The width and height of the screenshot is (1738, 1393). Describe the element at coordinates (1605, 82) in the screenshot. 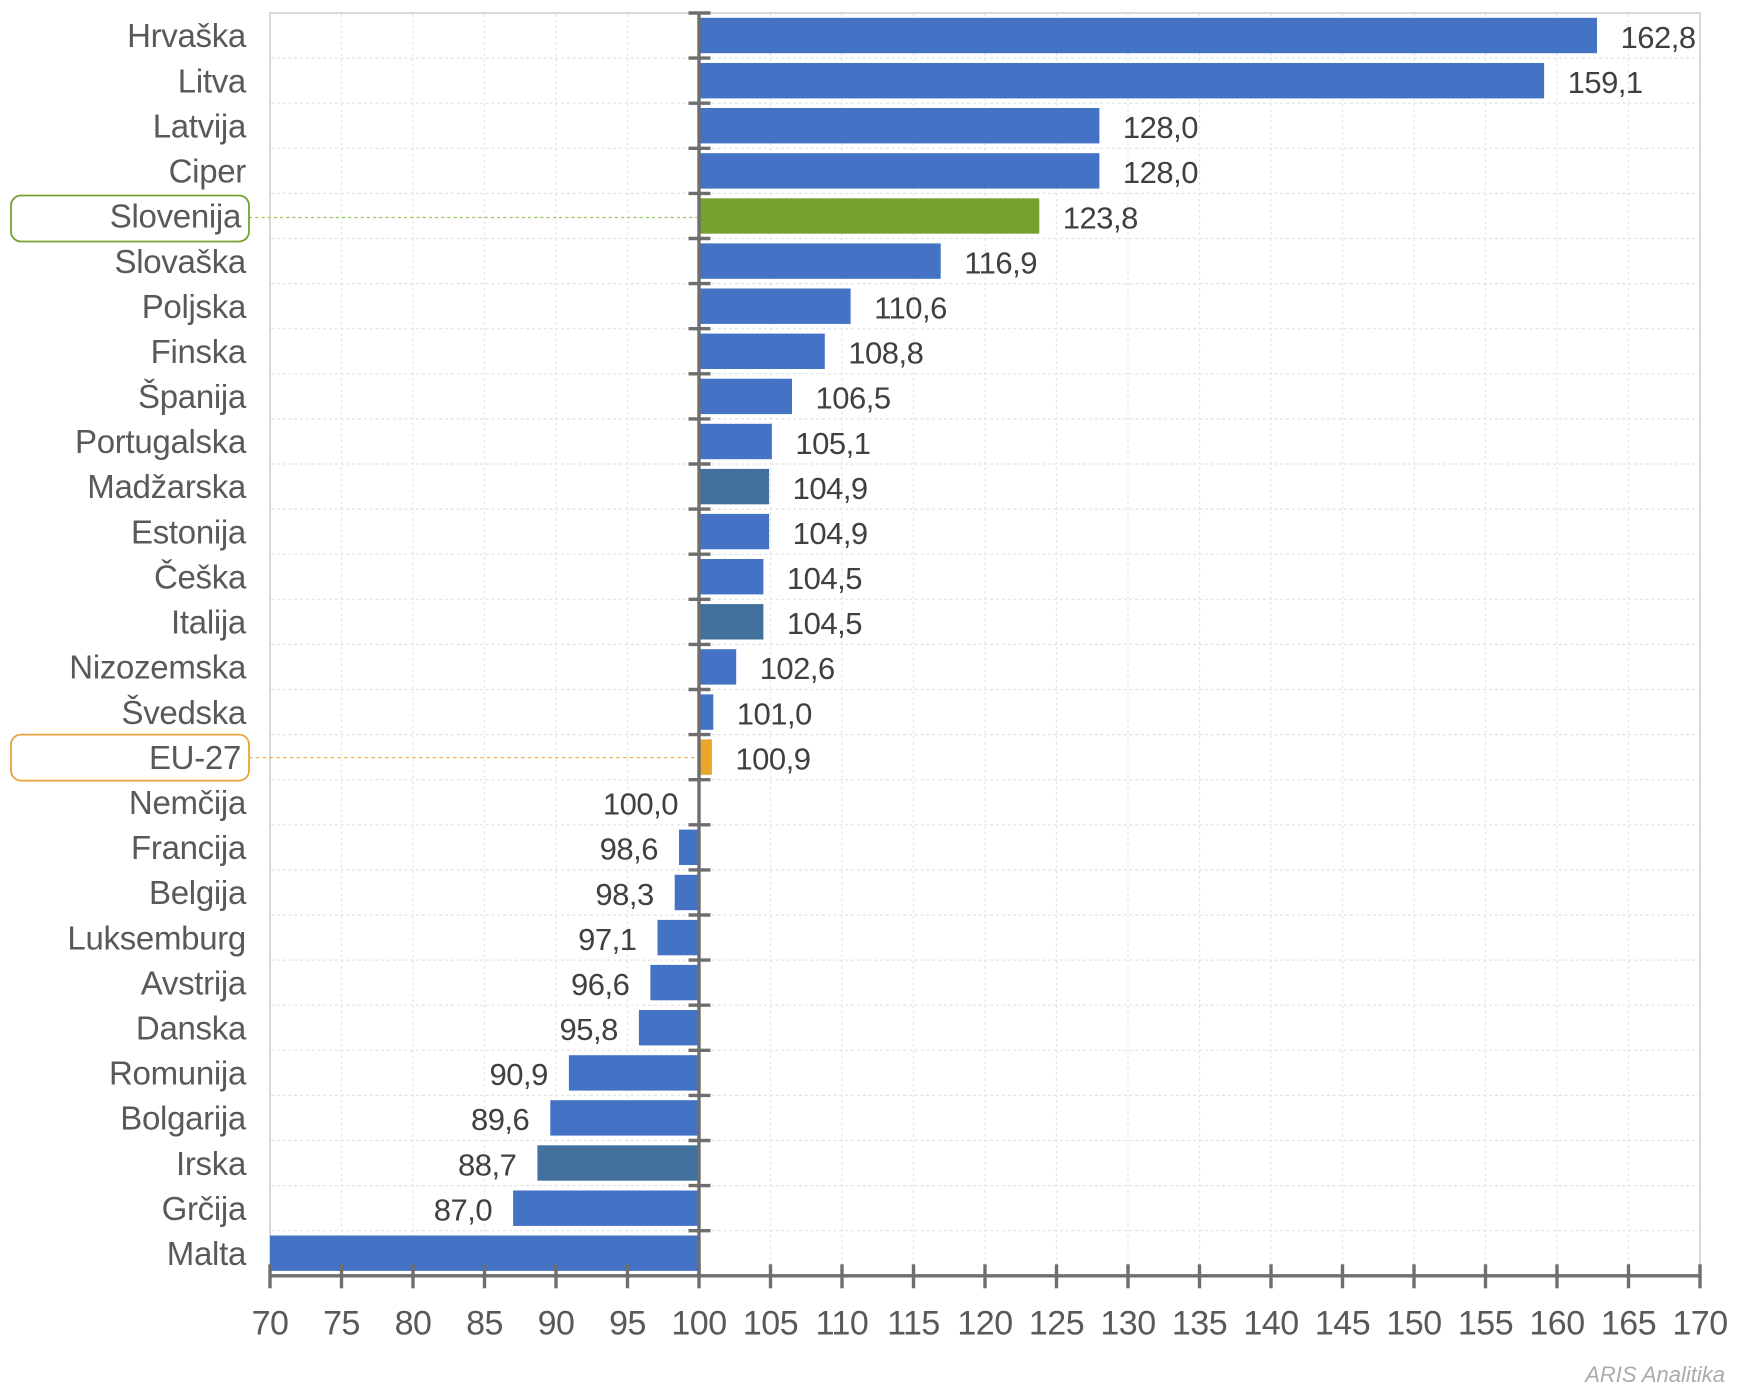

I see `svg-text: 159,1` at that location.